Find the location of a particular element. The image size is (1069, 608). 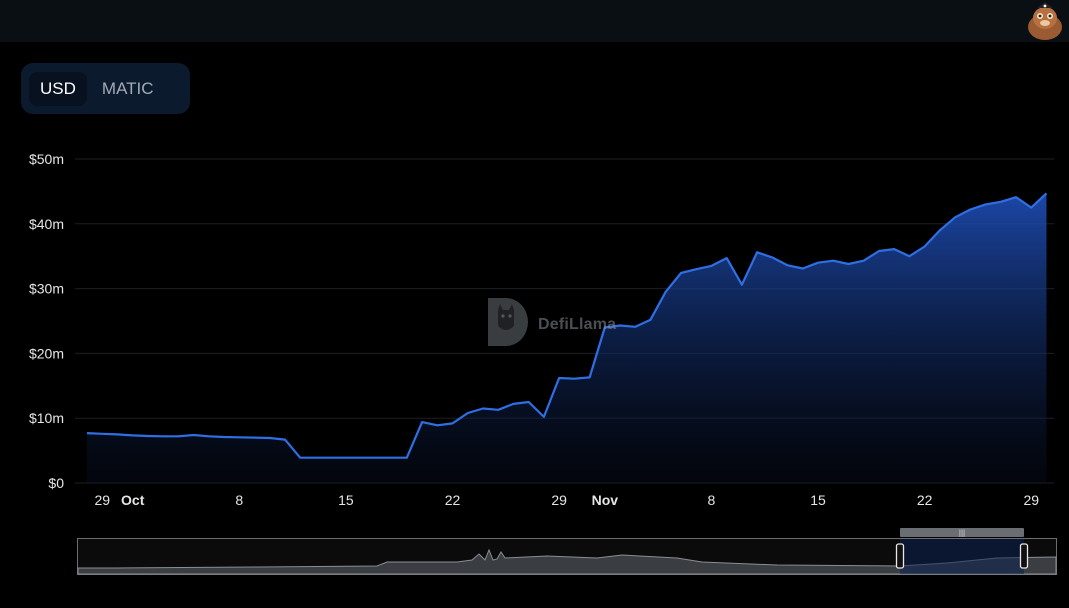

brush-selection is located at coordinates (962, 556).